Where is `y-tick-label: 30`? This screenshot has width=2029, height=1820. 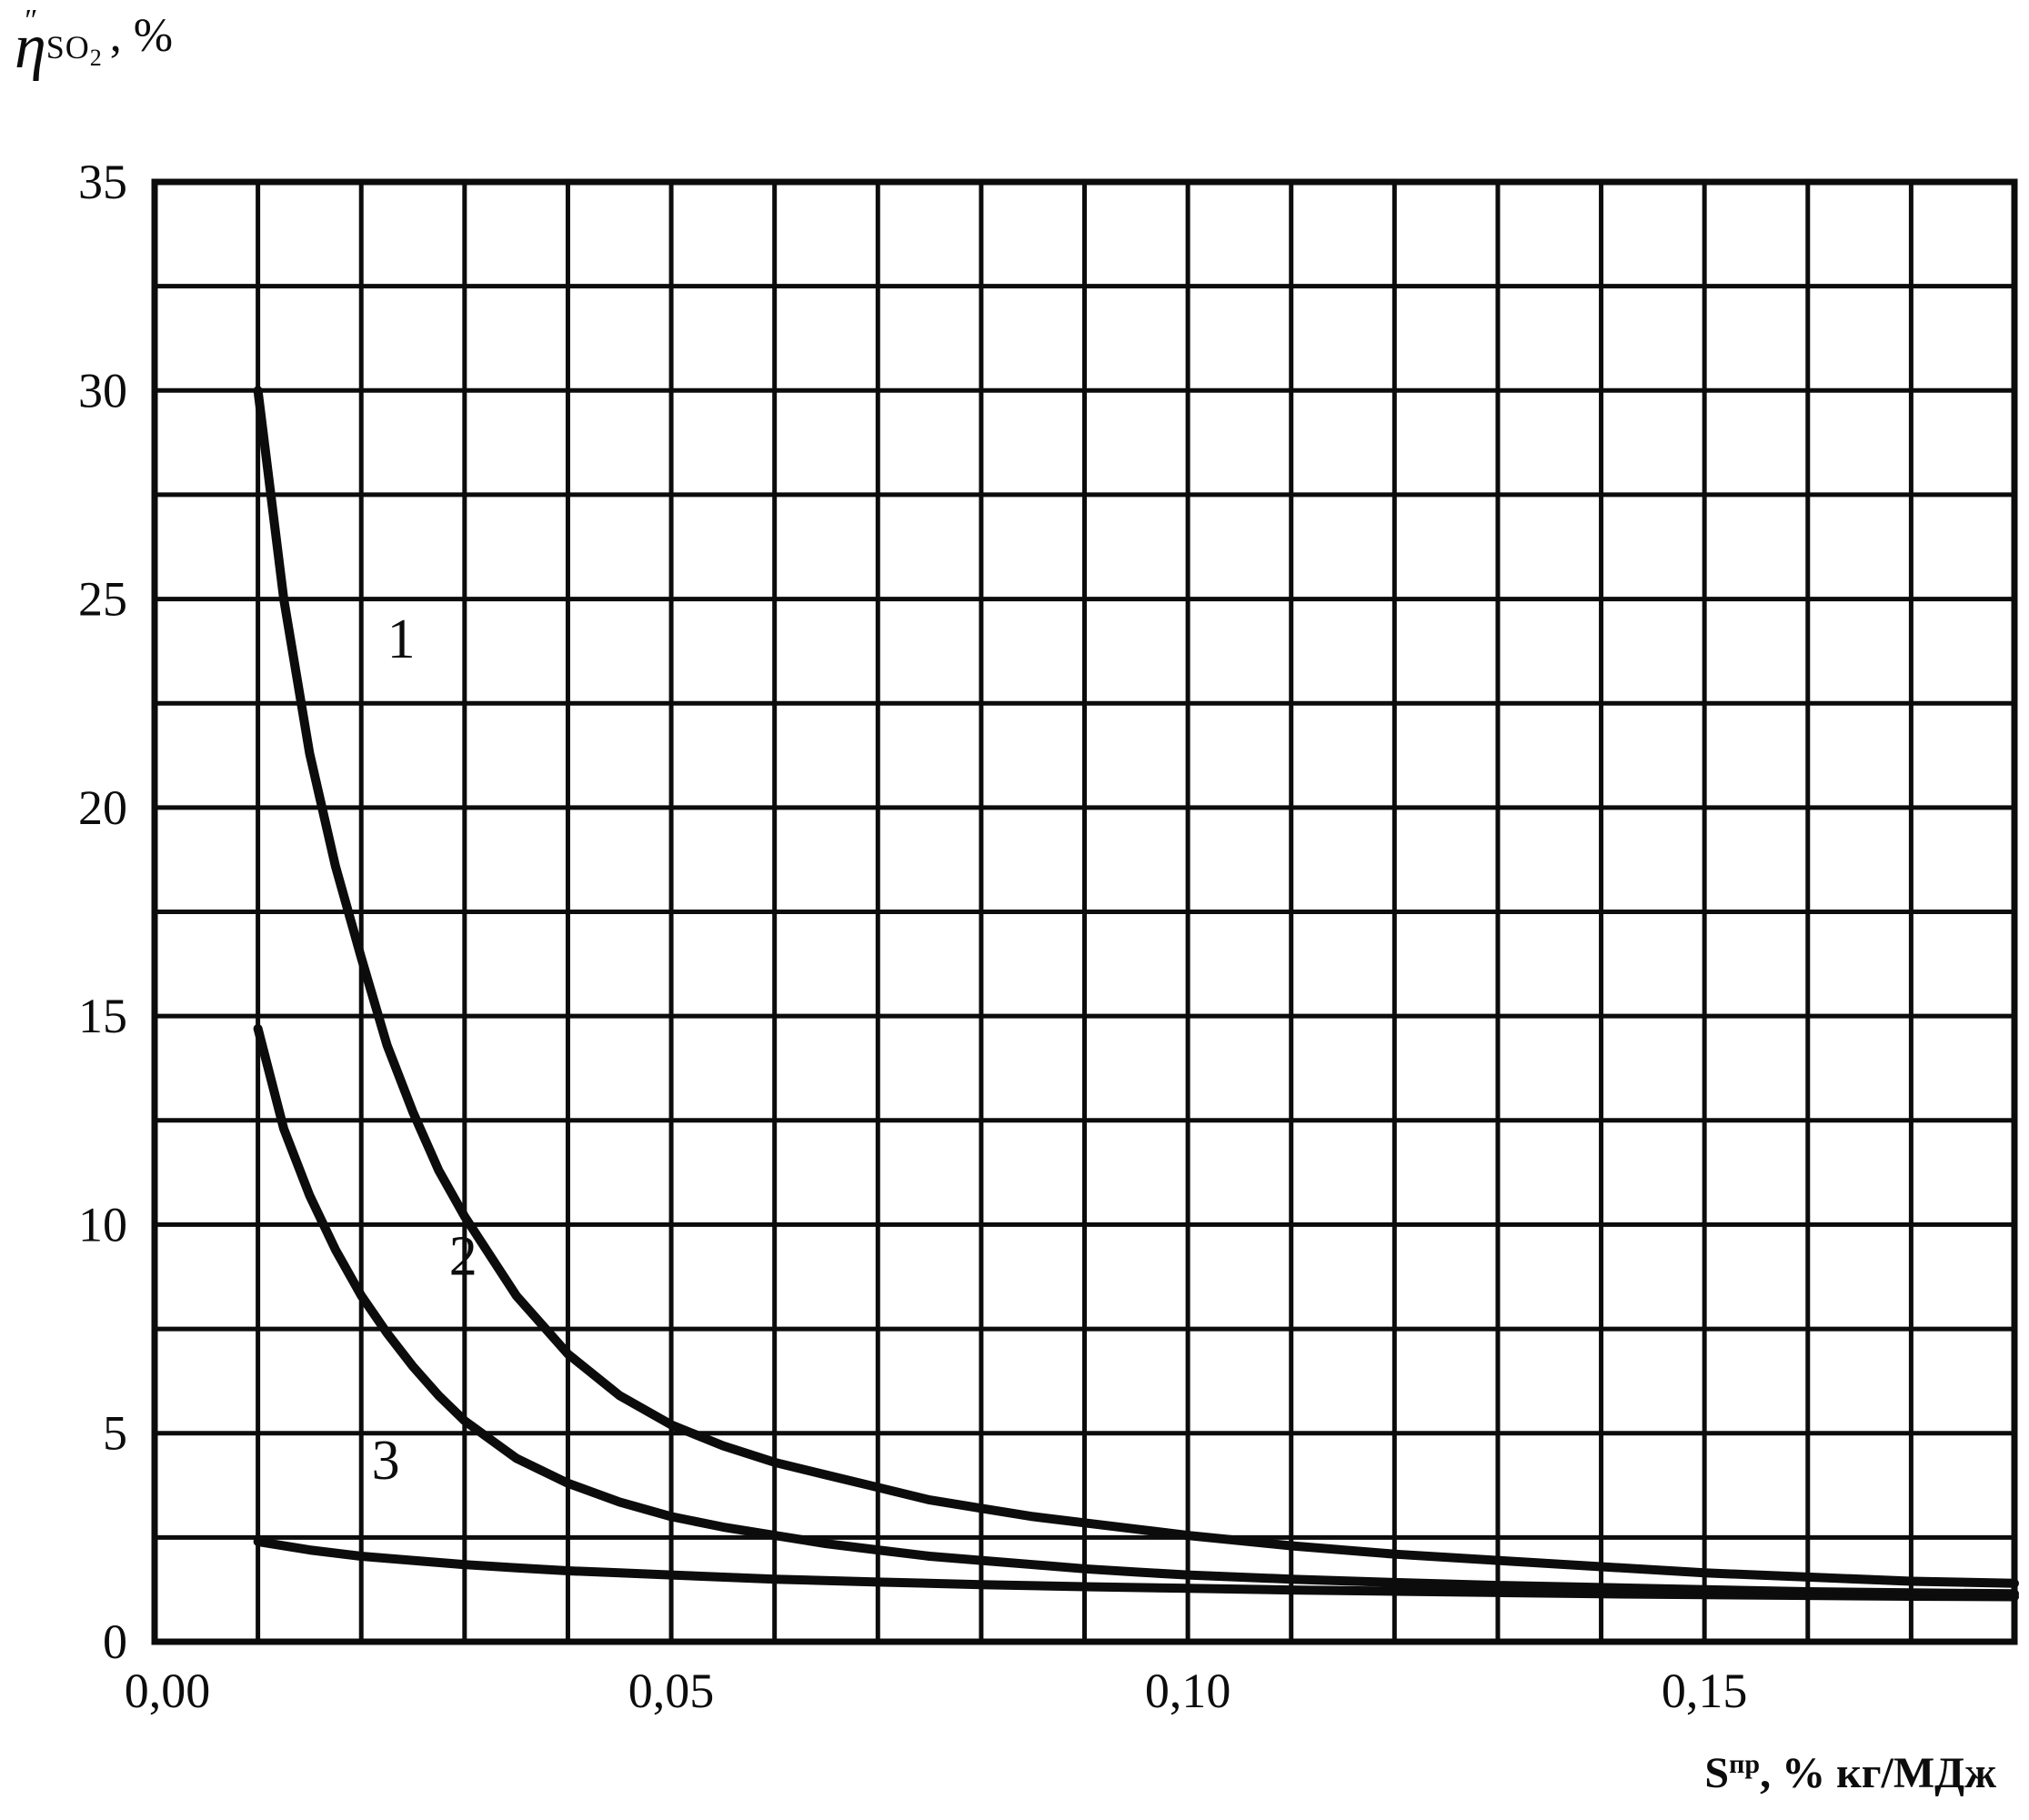
y-tick-label: 30 is located at coordinates (102, 390).